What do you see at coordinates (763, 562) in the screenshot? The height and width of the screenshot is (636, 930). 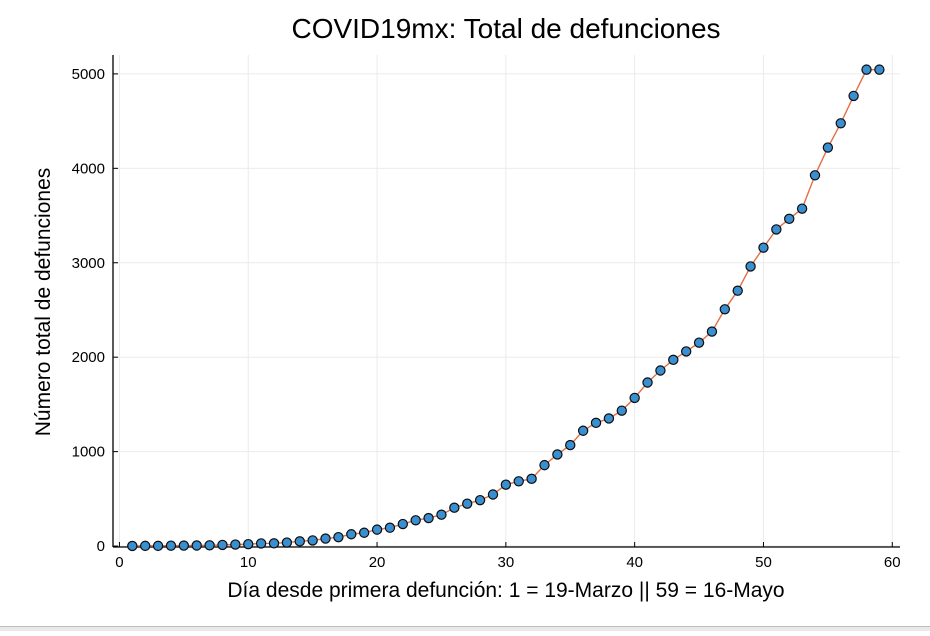 I see `x-tick-label: 50` at bounding box center [763, 562].